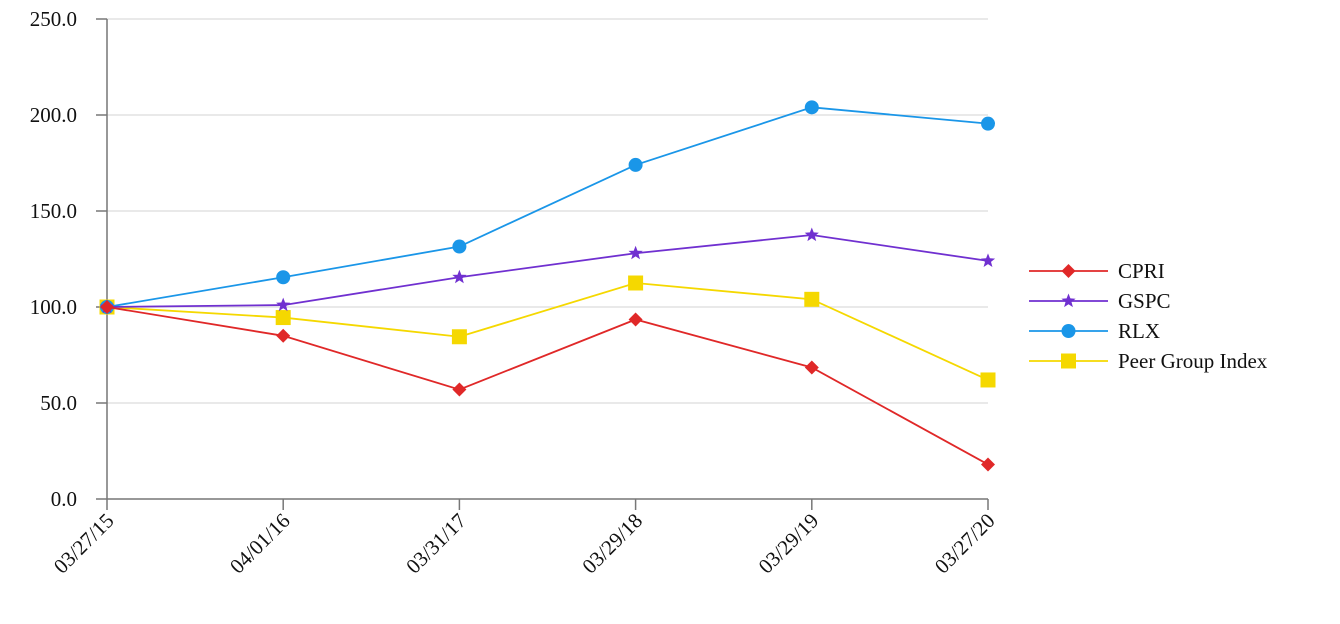  What do you see at coordinates (53, 307) in the screenshot?
I see `y-tick-label: 100.0` at bounding box center [53, 307].